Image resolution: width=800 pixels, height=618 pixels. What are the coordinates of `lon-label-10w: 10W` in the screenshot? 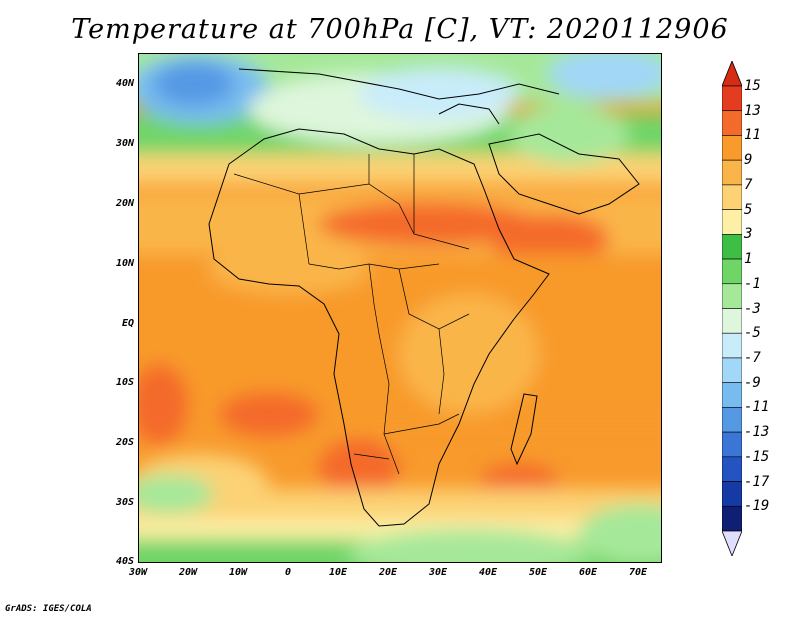 It's located at (238, 572).